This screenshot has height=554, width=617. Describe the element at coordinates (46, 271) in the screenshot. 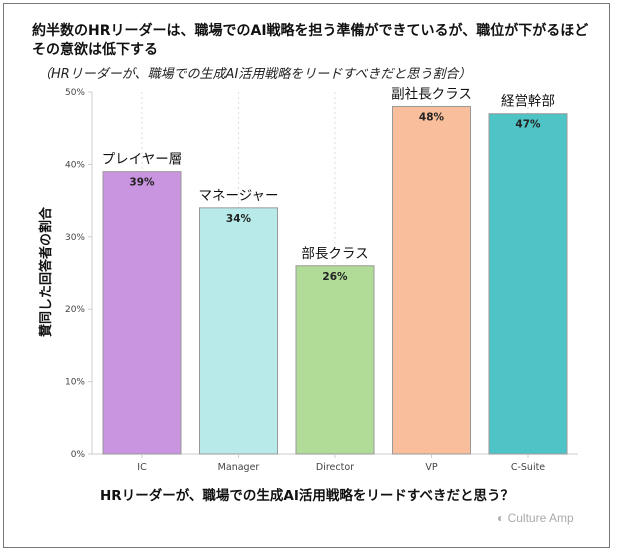

I see `y-axis-label: 賛同した回答者の割合` at that location.